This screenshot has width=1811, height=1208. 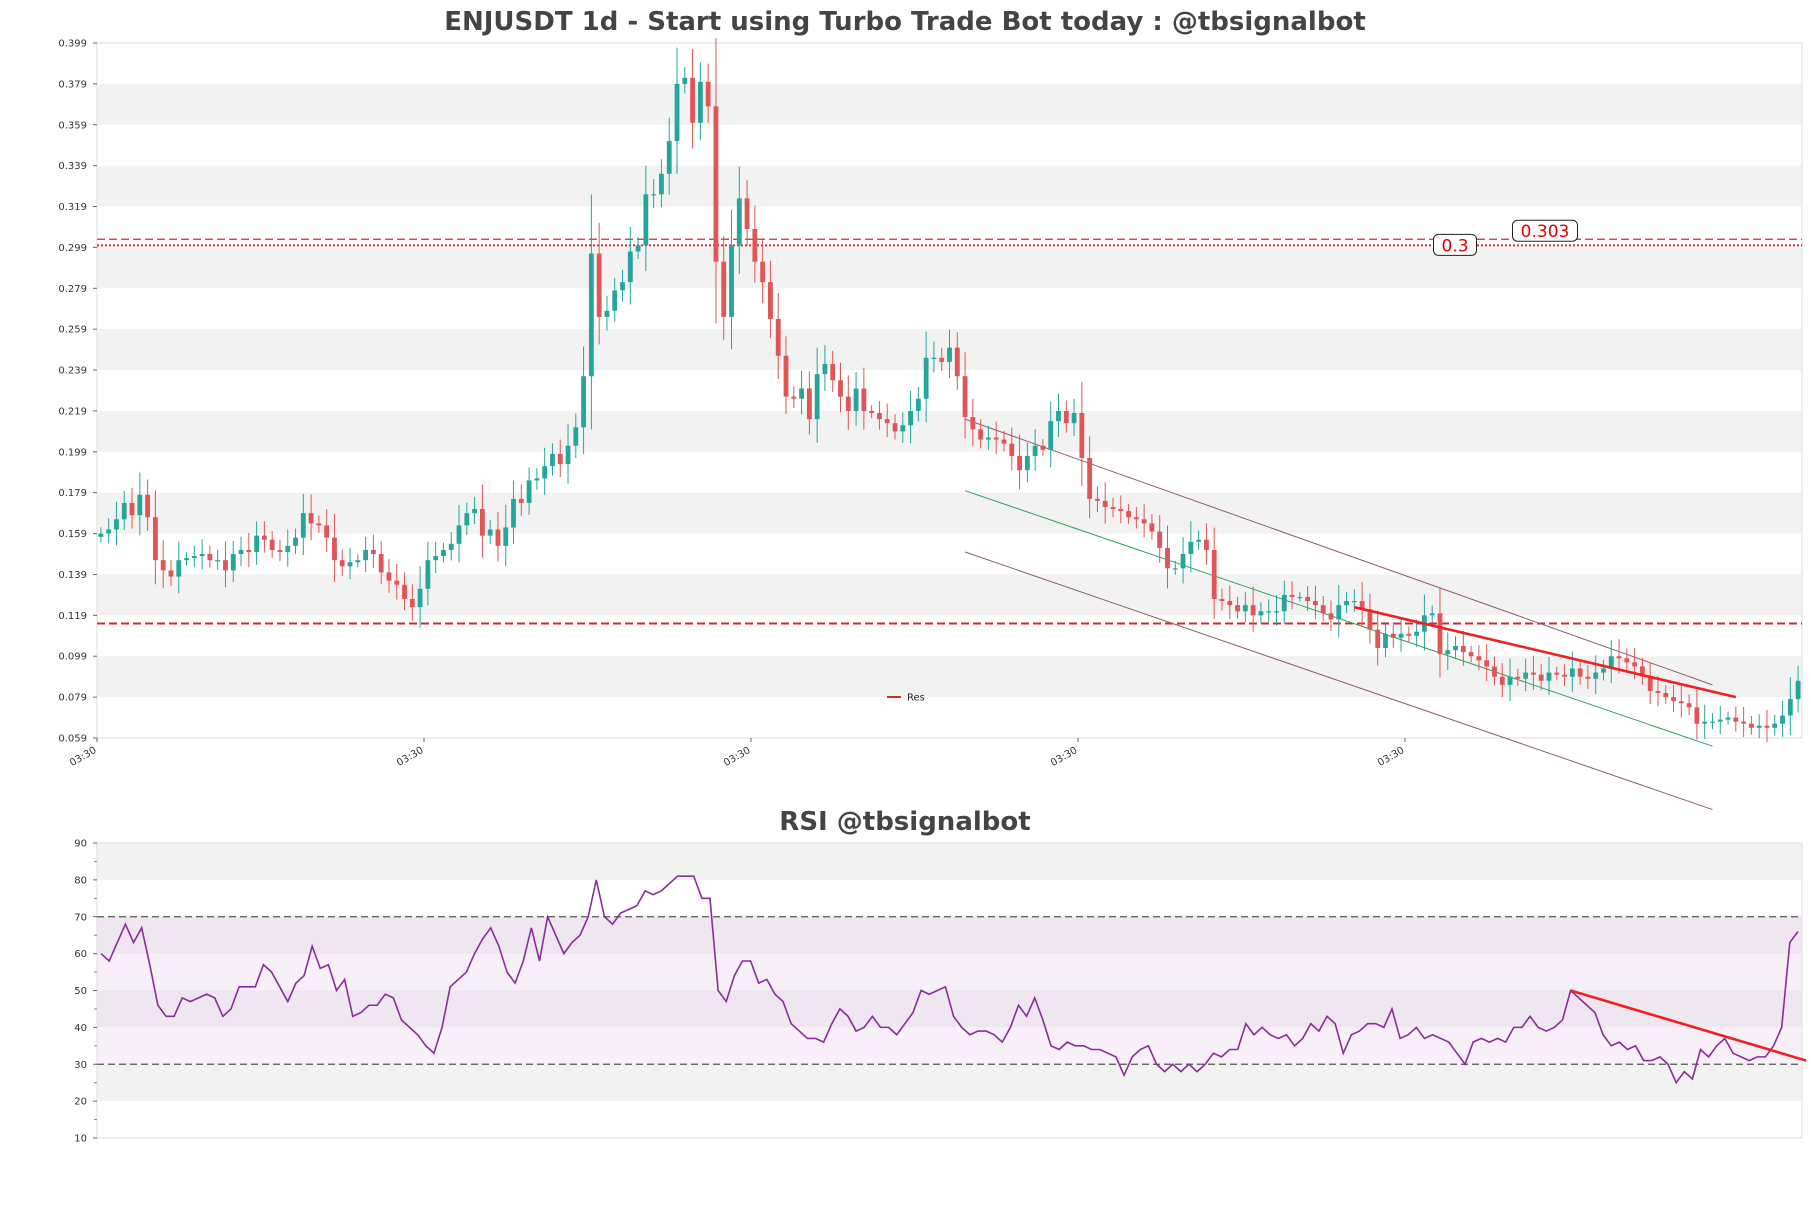 I want to click on price-y-tick-label: 0.319, so click(x=72, y=207).